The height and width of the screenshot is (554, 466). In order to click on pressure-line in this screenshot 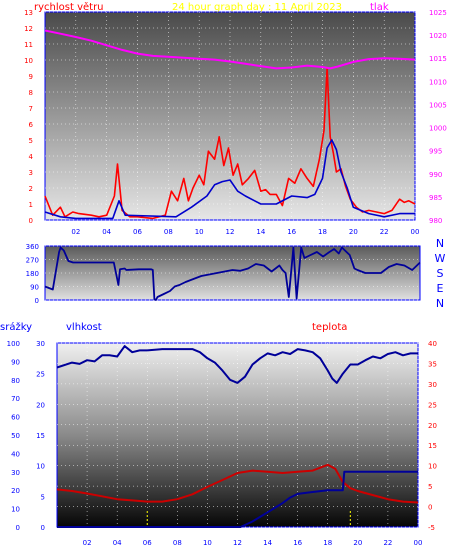, I will do `click(230, 49)`.